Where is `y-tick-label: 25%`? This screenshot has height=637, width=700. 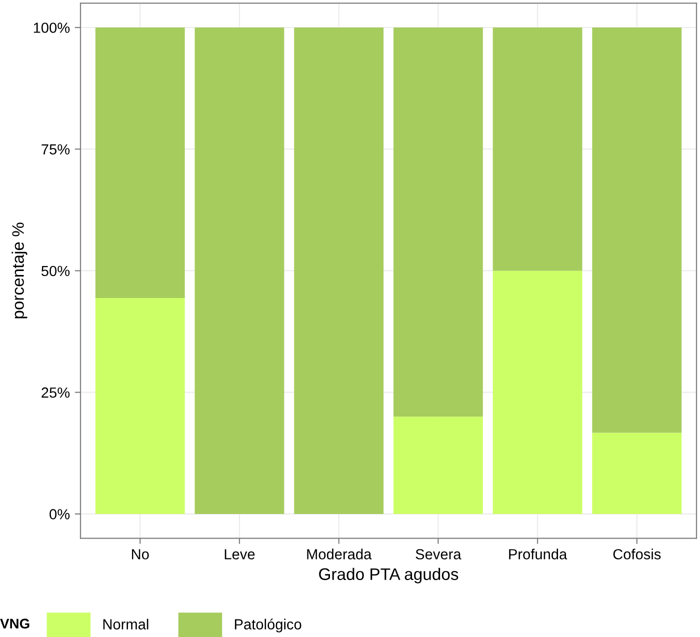 y-tick-label: 25% is located at coordinates (56, 392).